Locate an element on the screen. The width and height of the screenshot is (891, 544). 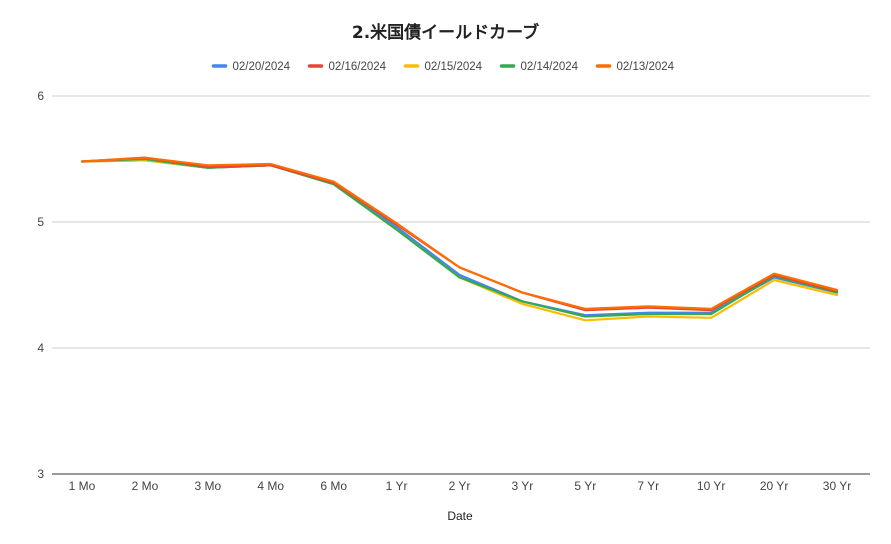
chart-title: 2.米国債イールドカーブ is located at coordinates (445, 32).